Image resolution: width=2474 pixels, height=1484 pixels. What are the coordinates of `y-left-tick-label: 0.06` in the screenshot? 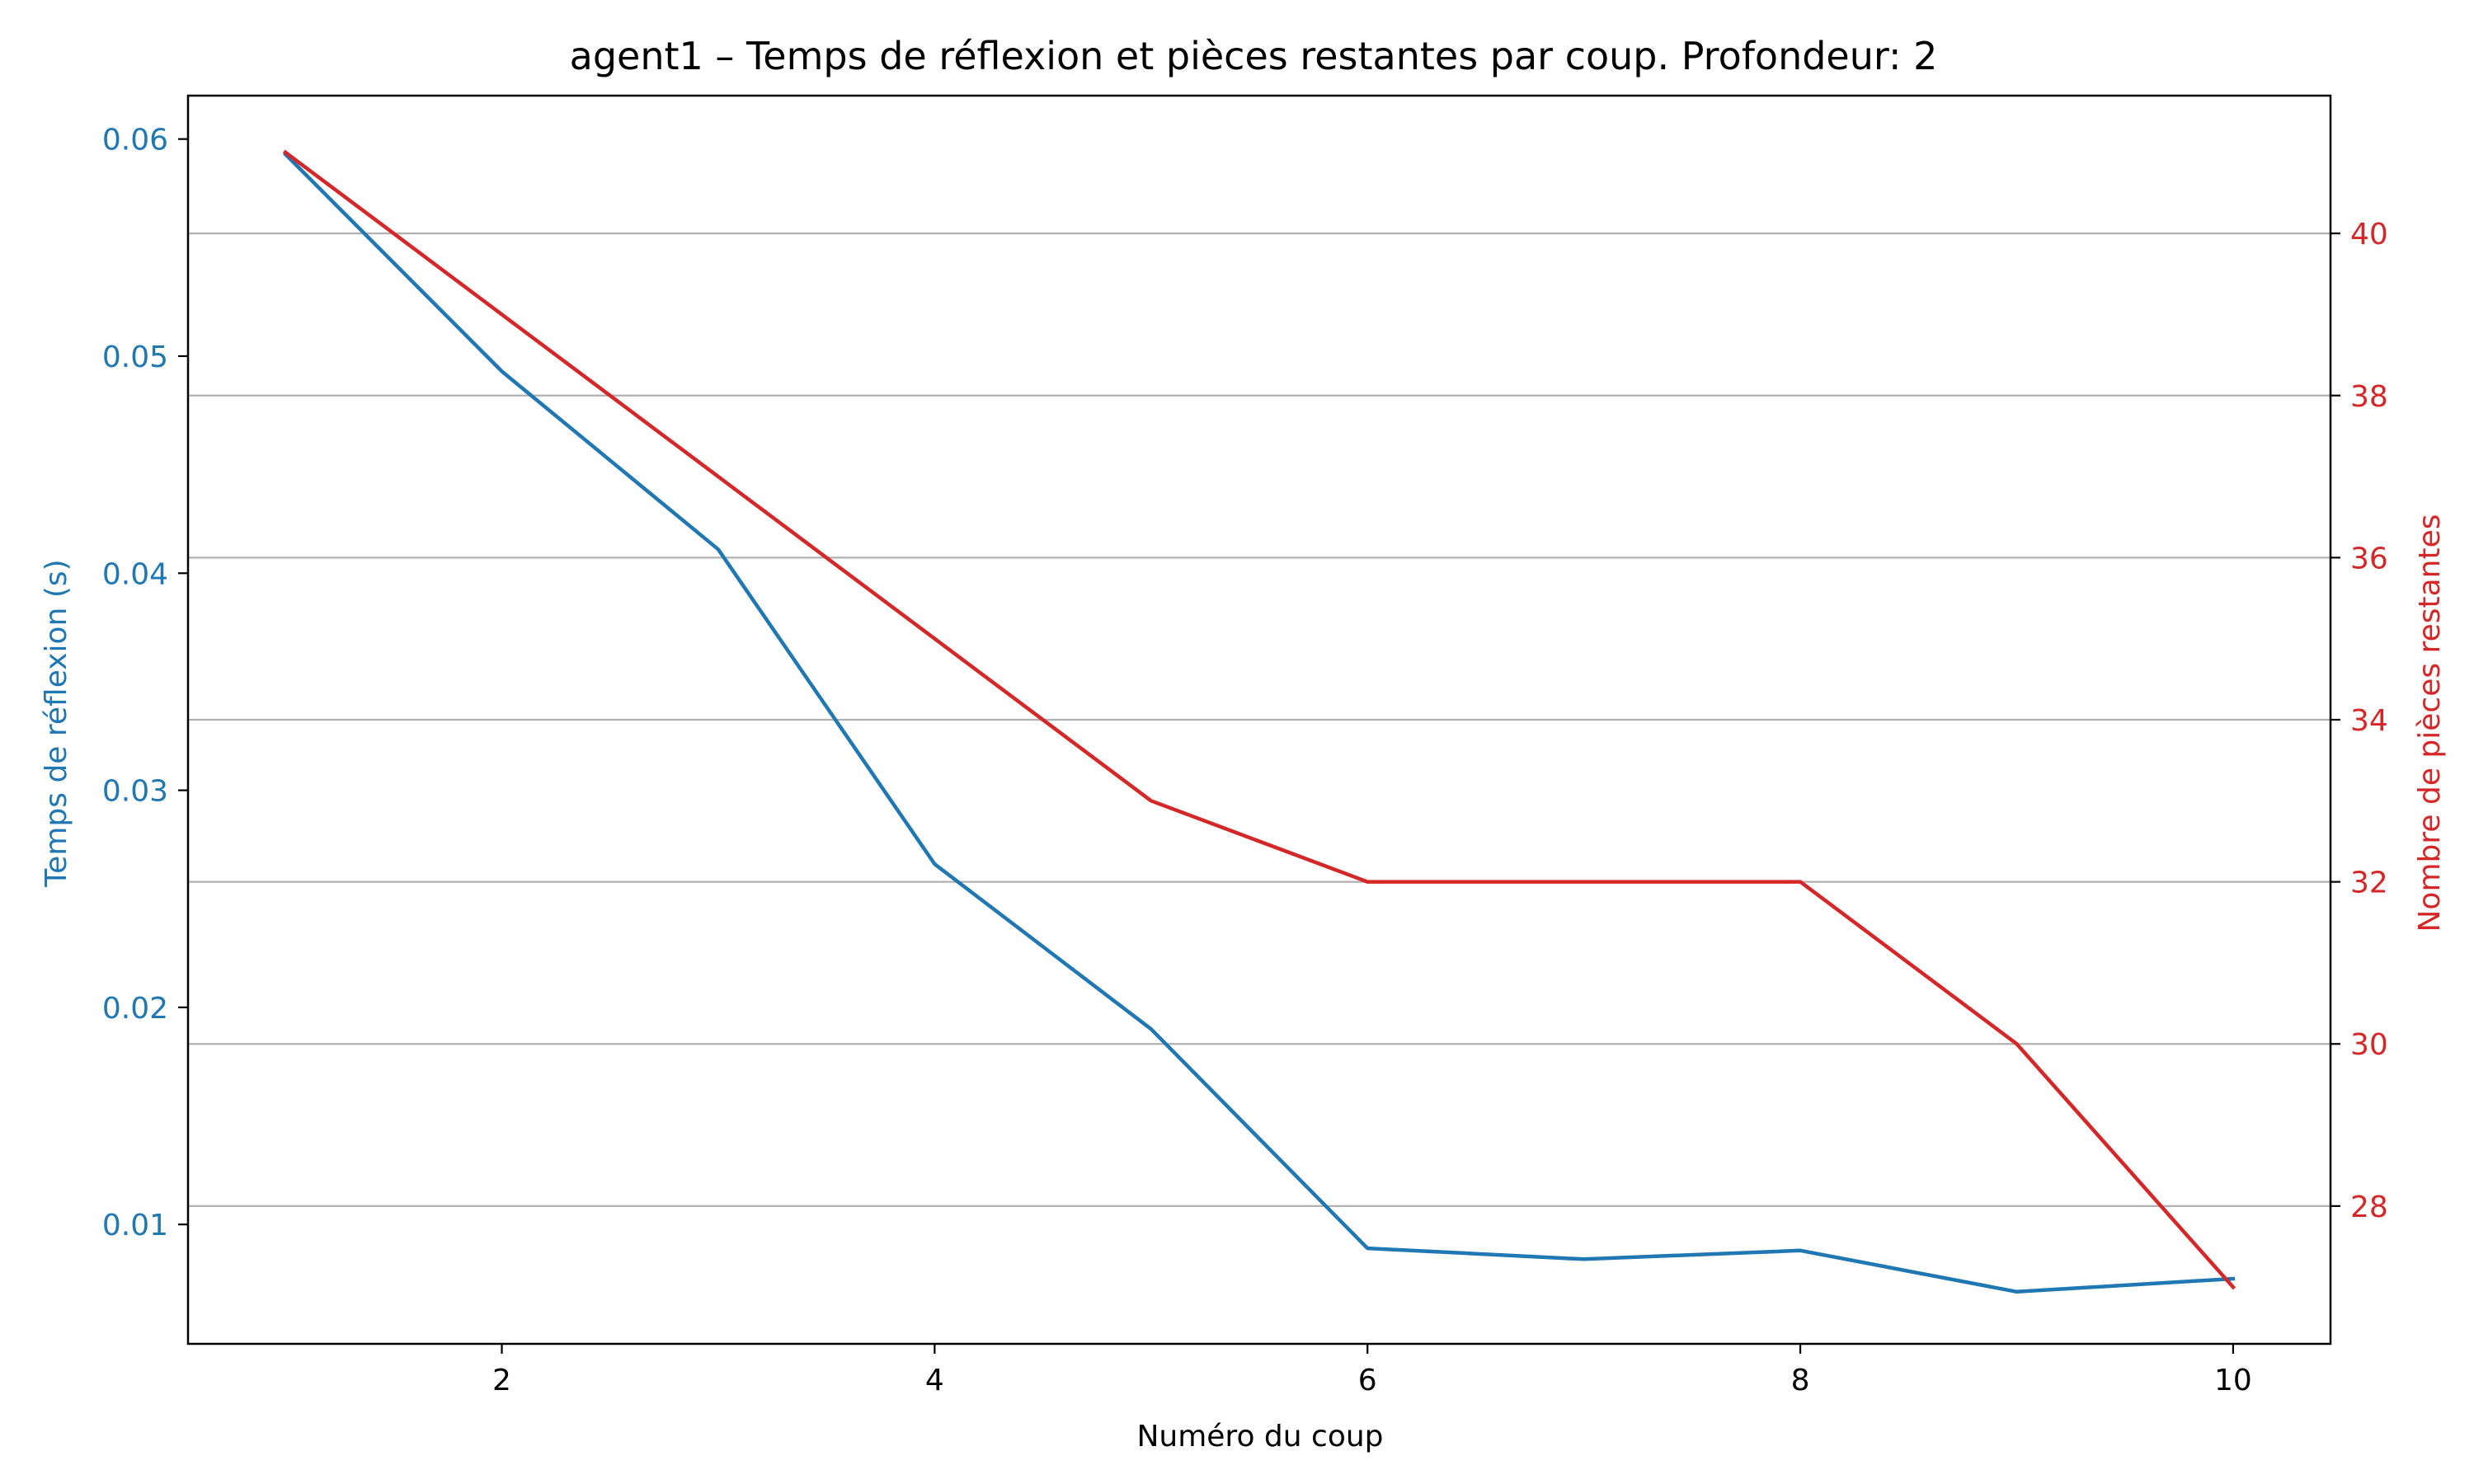 It's located at (135, 140).